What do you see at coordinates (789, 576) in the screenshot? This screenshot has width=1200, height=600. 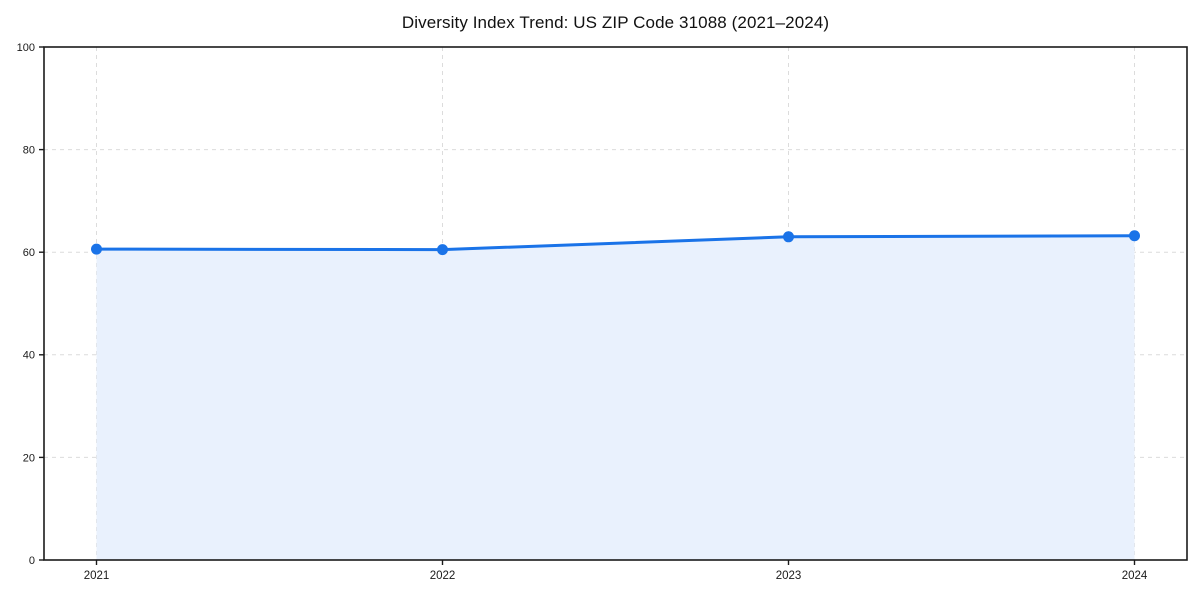 I see `x-tick-label: 2023` at bounding box center [789, 576].